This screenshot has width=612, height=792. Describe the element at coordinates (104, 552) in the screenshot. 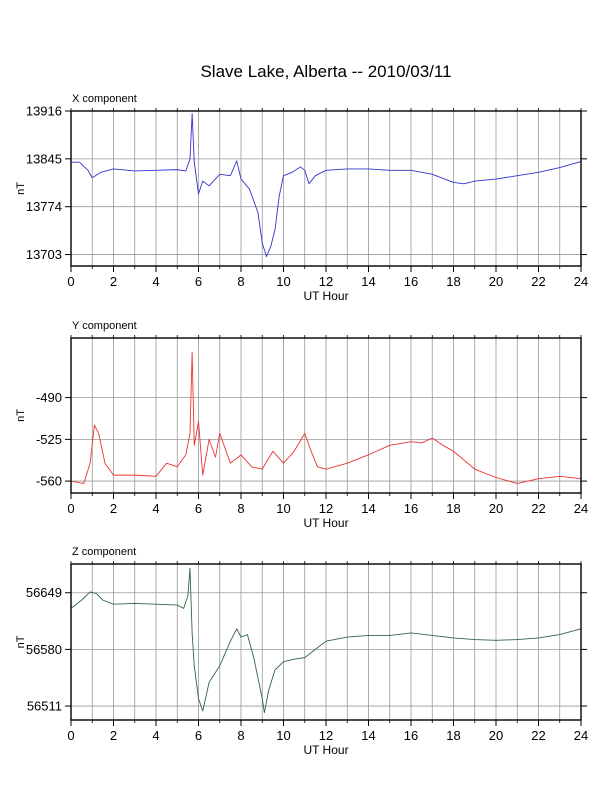

I see `panel-label: Z component` at that location.